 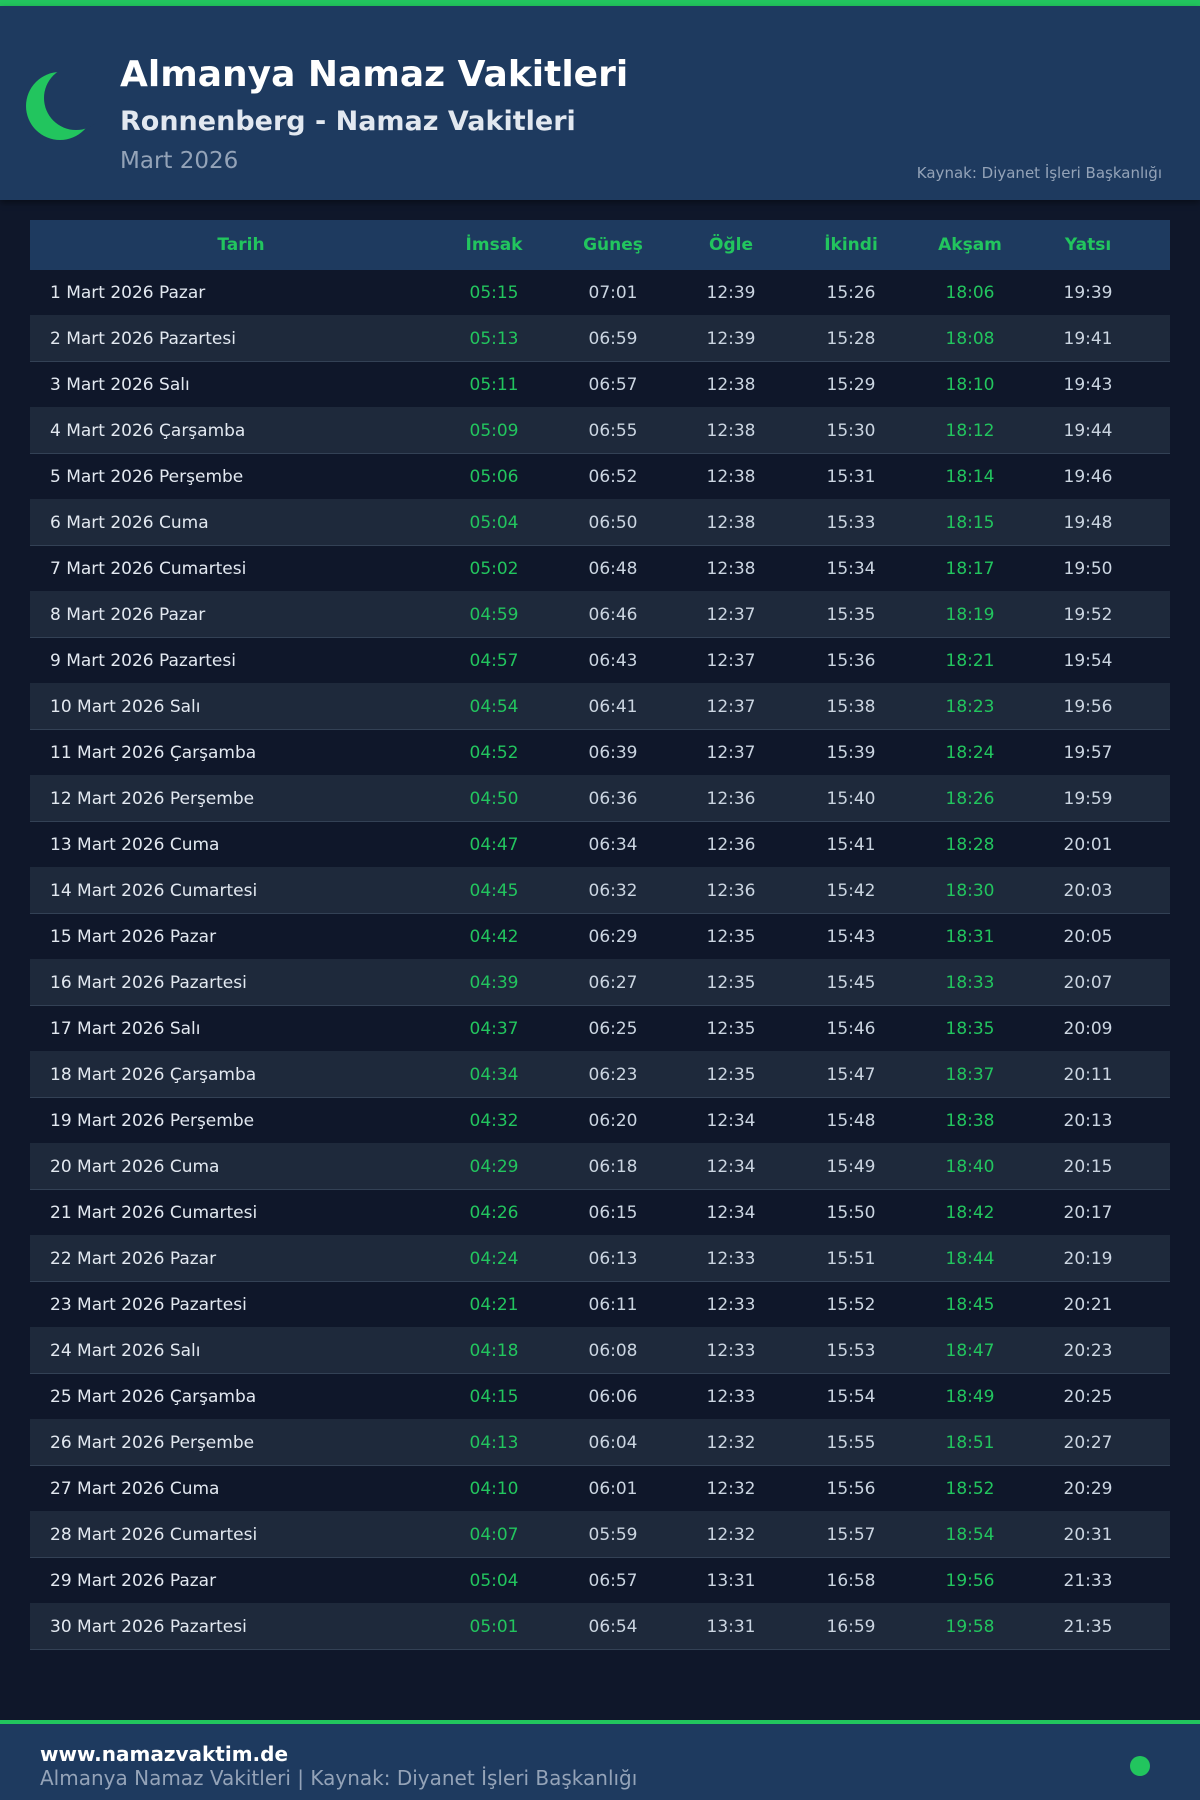 What do you see at coordinates (129, 523) in the screenshot?
I see `cell-date: 6 Mart 2026 Cuma` at bounding box center [129, 523].